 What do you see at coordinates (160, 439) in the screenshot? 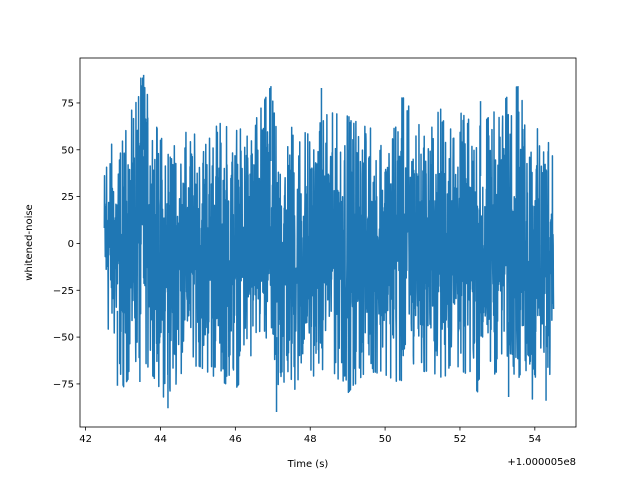
I see `x-tick-label: 44` at bounding box center [160, 439].